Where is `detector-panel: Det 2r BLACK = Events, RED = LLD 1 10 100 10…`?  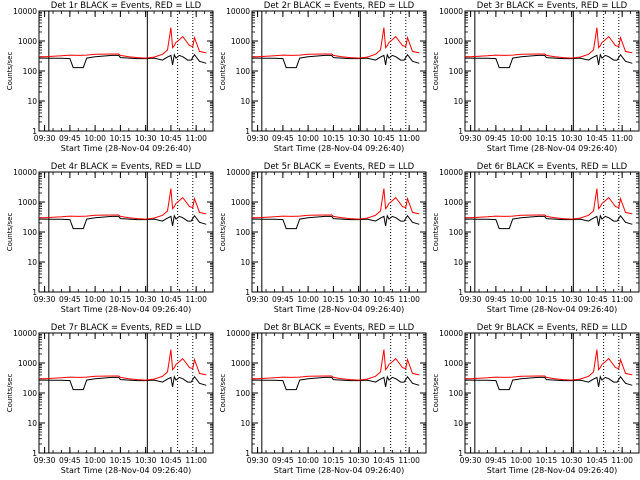 detector-panel: Det 2r BLACK = Events, RED = LLD 1 10 100 10… is located at coordinates (323, 77).